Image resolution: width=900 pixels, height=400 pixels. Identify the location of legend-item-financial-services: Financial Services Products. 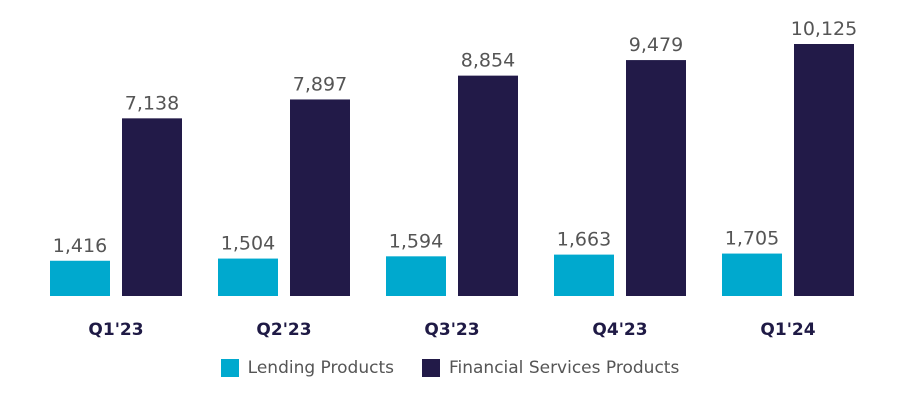
(550, 368).